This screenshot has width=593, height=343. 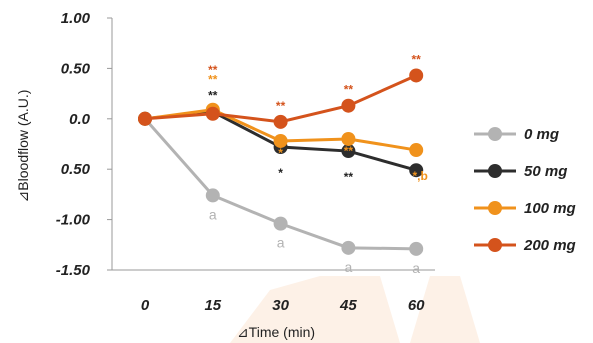 I want to click on x-tick-label: 15, so click(x=212, y=305).